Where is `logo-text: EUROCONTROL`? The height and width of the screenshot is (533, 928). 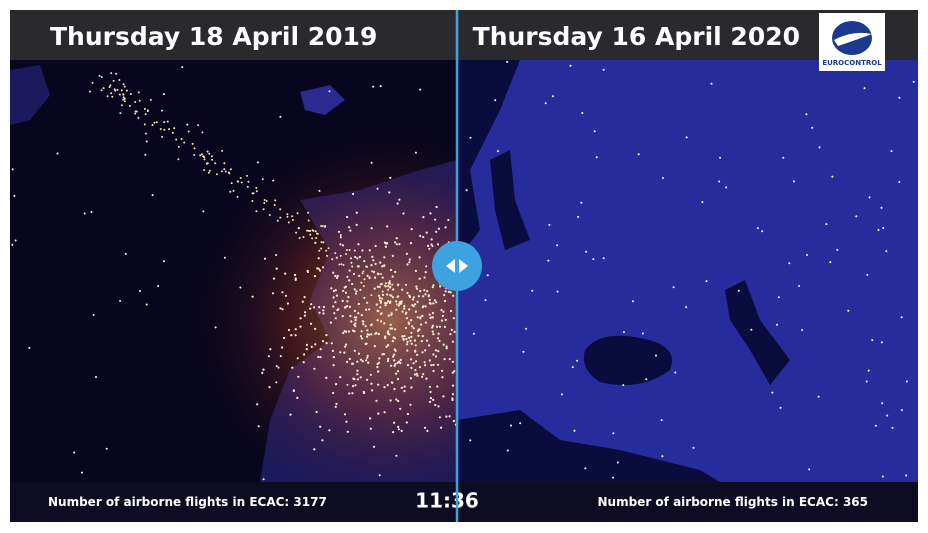
logo-text: EUROCONTROL is located at coordinates (852, 63).